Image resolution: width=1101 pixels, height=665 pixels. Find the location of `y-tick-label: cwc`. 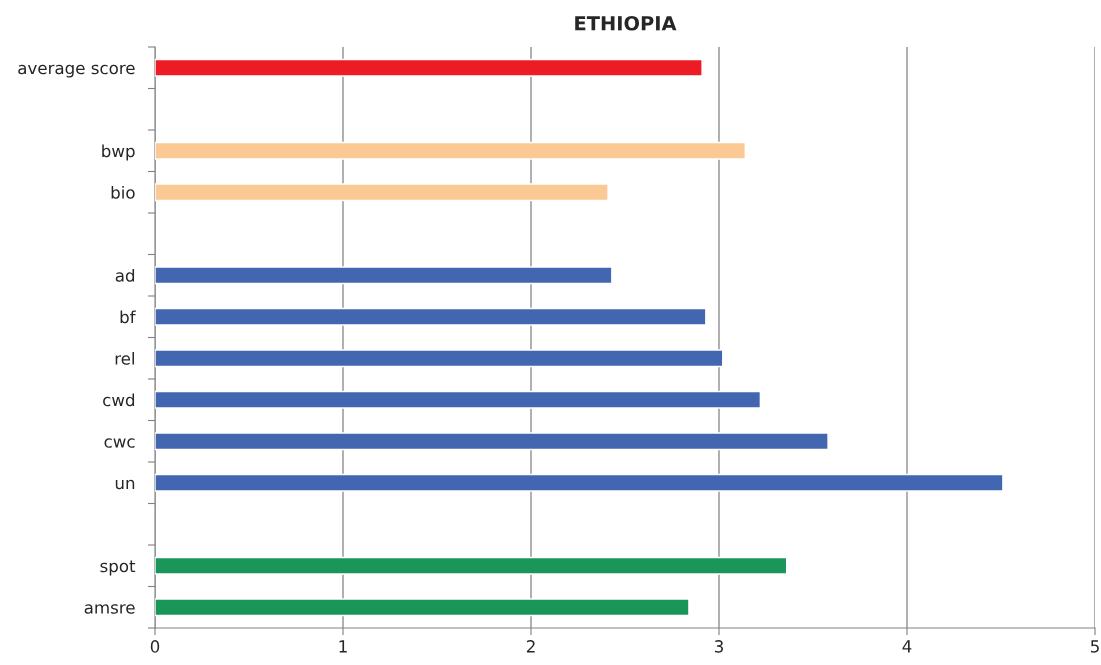

y-tick-label: cwc is located at coordinates (119, 443).